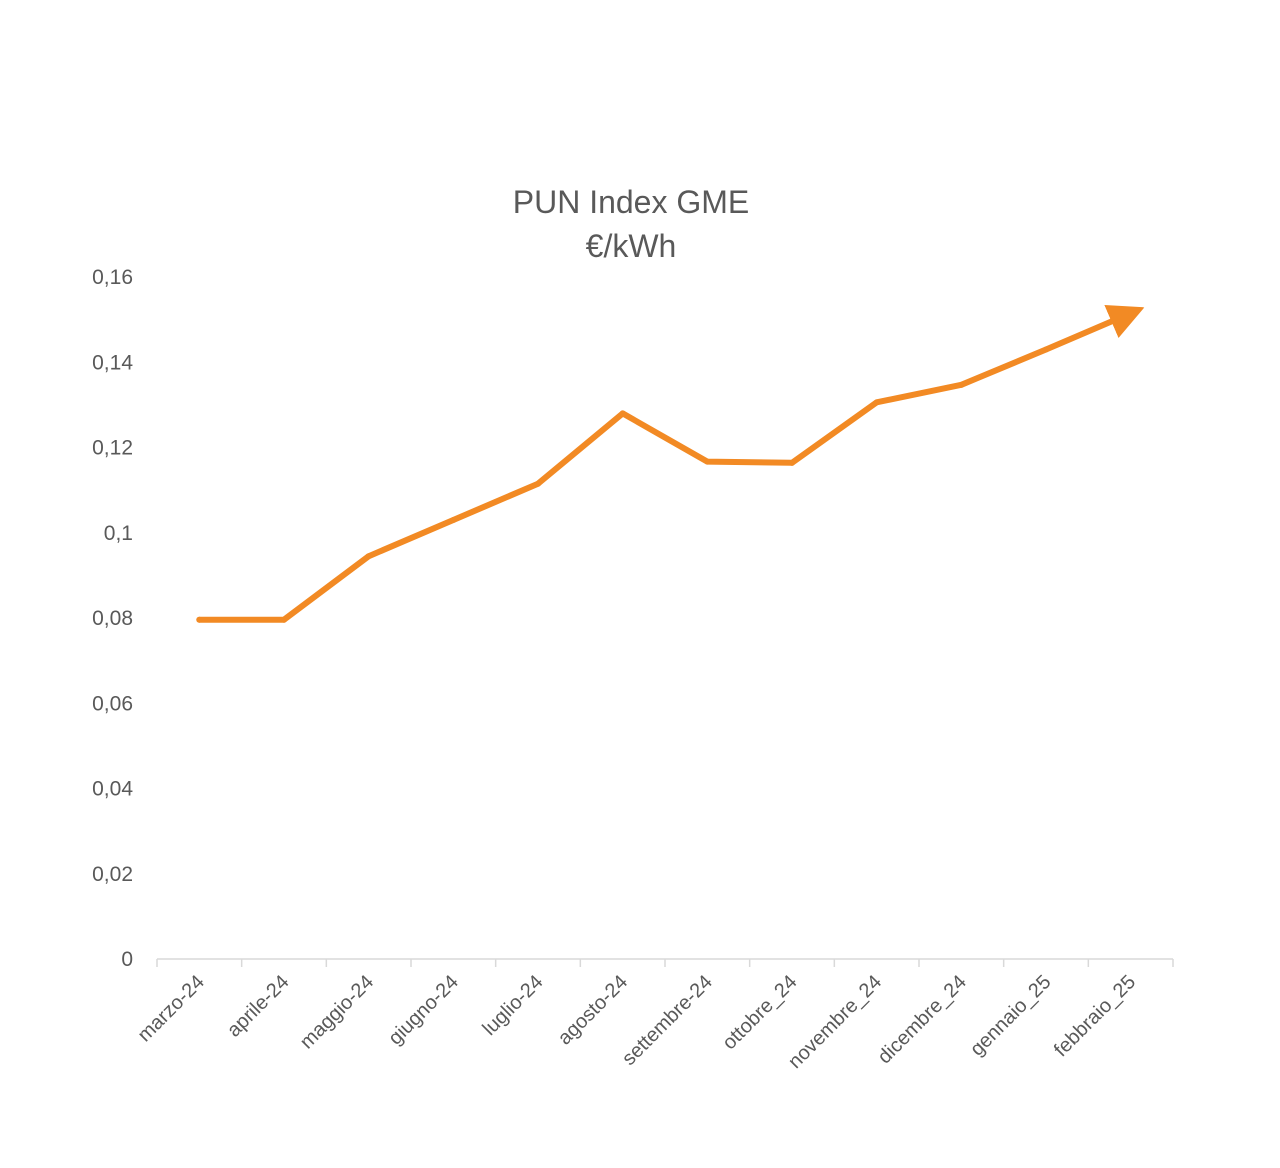 Image resolution: width=1280 pixels, height=1168 pixels. I want to click on x-tick-label: maggio-24, so click(337, 1012).